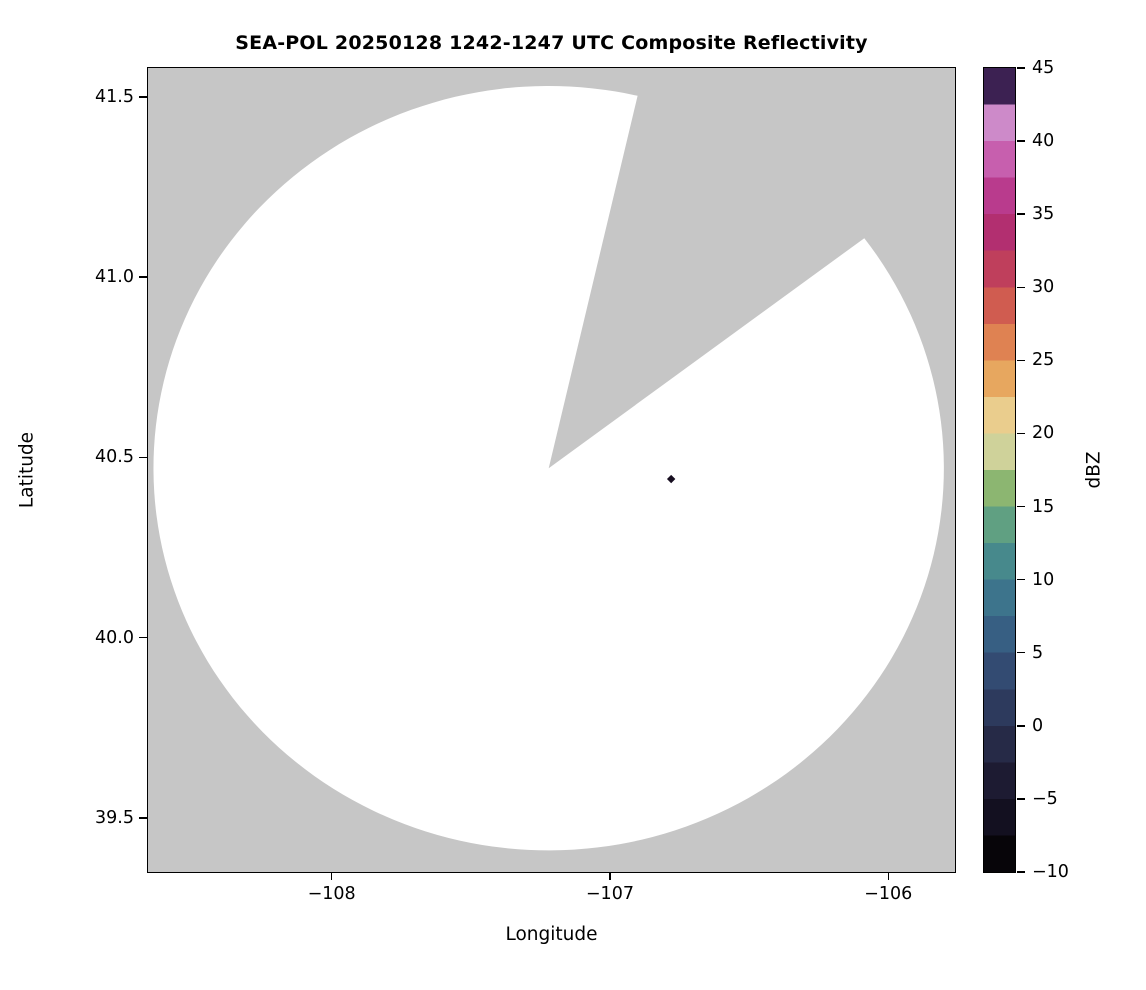 This screenshot has height=990, width=1146. What do you see at coordinates (1043, 214) in the screenshot?
I see `colorbar-tick-label: 35` at bounding box center [1043, 214].